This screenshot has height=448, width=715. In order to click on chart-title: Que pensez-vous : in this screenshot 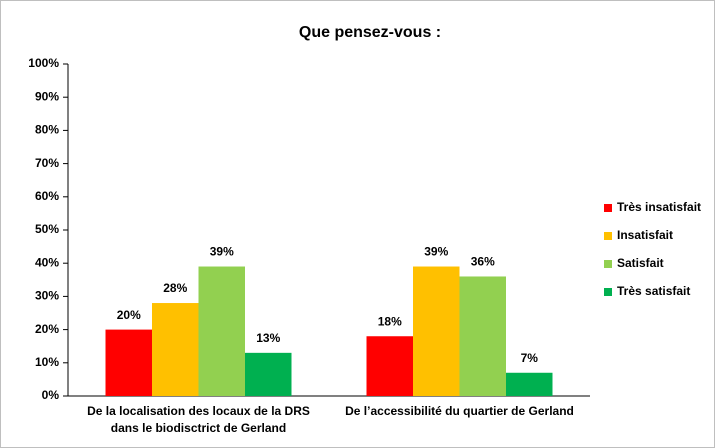, I will do `click(370, 32)`.